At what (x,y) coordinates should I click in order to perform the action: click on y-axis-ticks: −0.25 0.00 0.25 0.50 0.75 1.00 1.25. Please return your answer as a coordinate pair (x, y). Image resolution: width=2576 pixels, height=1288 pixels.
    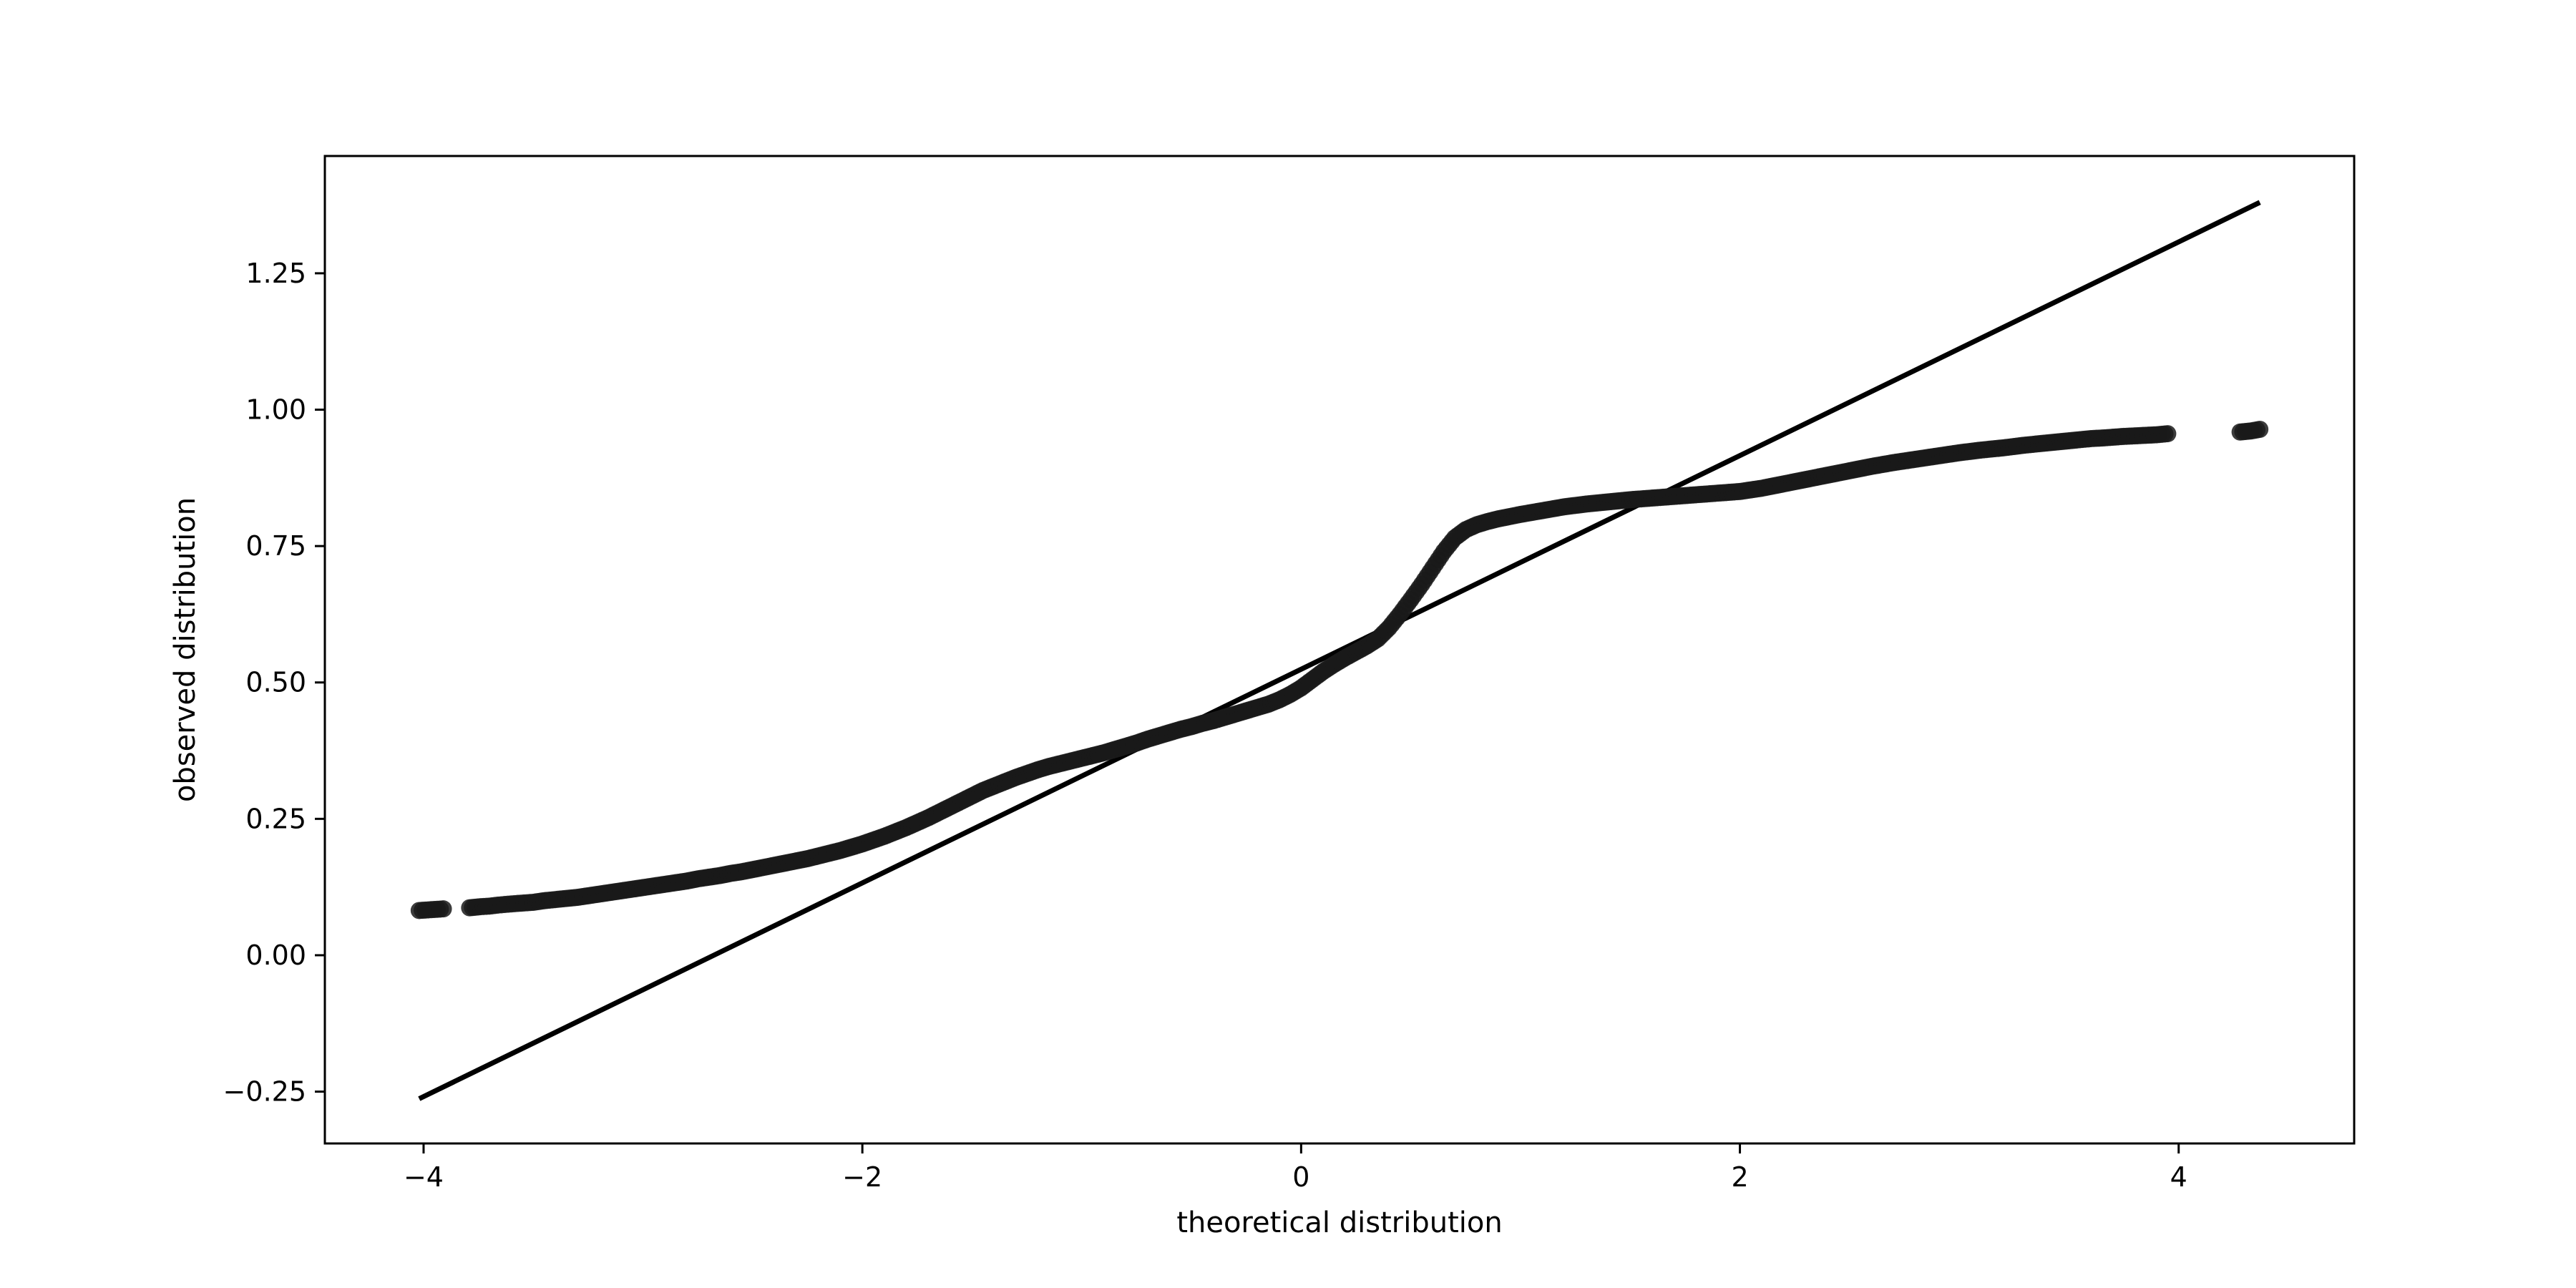
    Looking at the image, I should click on (274, 683).